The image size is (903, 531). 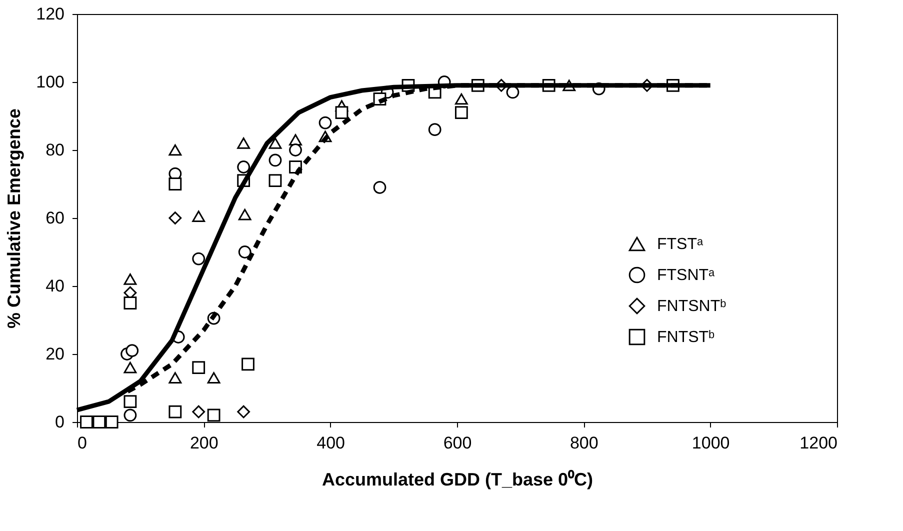 What do you see at coordinates (50, 82) in the screenshot?
I see `y-tick-label: 100` at bounding box center [50, 82].